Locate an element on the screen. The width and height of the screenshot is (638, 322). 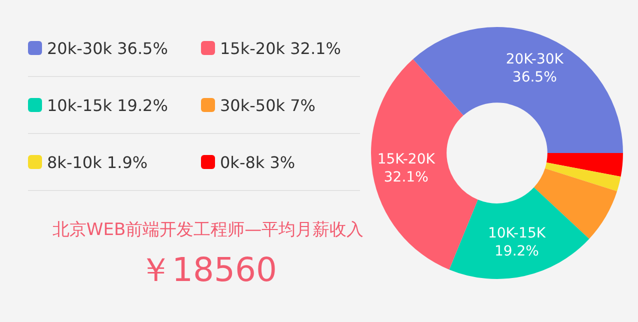
legend-label: 0k-8k 3% is located at coordinates (258, 162).